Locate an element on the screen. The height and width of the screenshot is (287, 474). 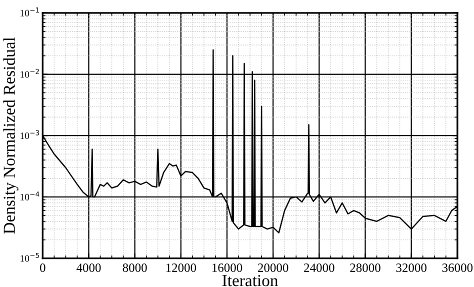
y-tick-label: 10$^{−2}$ is located at coordinates (29, 73).